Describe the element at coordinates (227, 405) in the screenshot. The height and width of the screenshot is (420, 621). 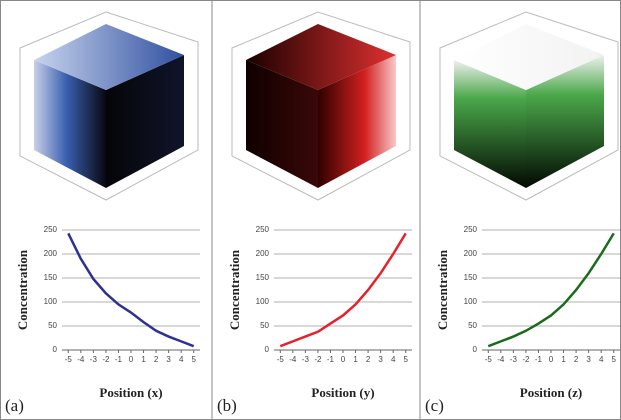
I see `panel-label: (b)` at that location.